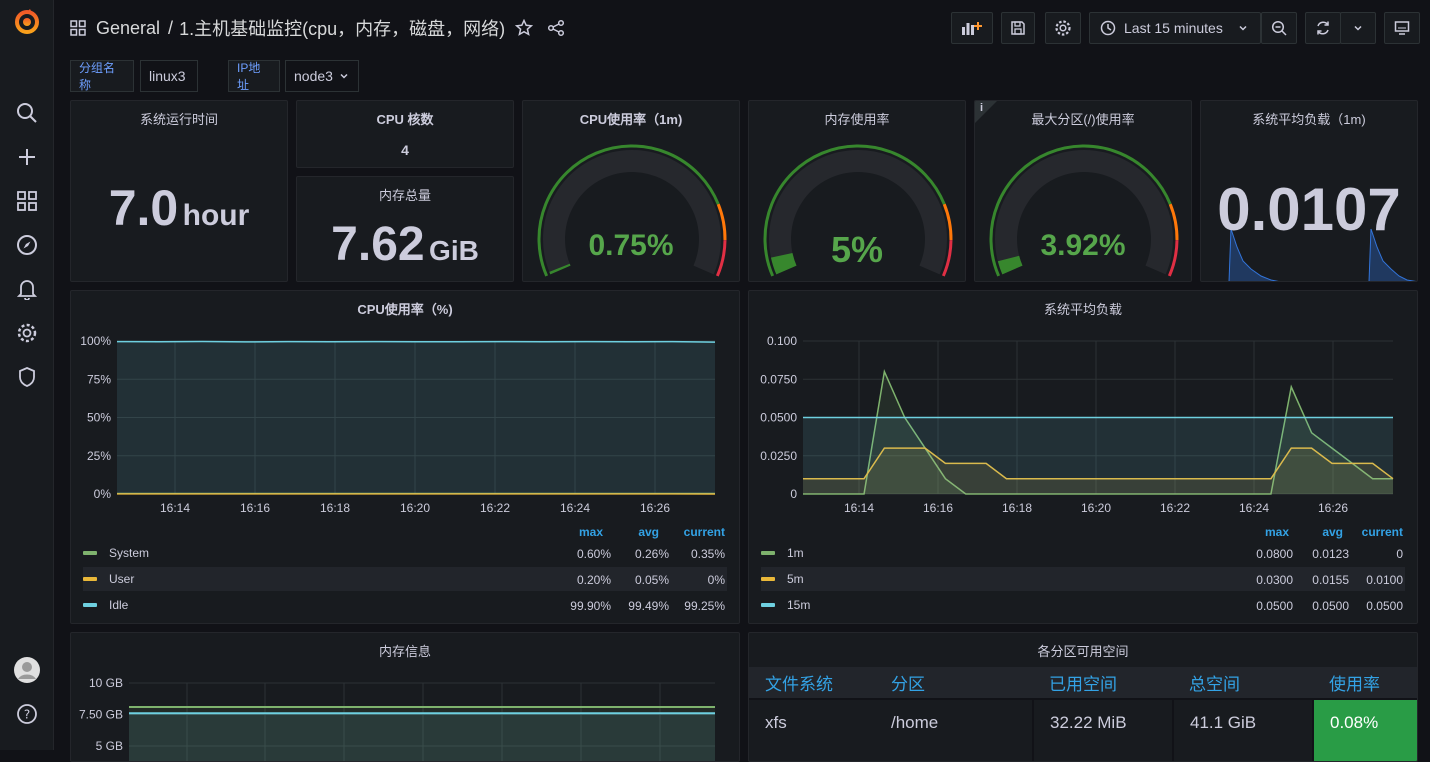 The width and height of the screenshot is (1430, 762). What do you see at coordinates (640, 554) in the screenshot?
I see `legend-avg: 0.26%` at bounding box center [640, 554].